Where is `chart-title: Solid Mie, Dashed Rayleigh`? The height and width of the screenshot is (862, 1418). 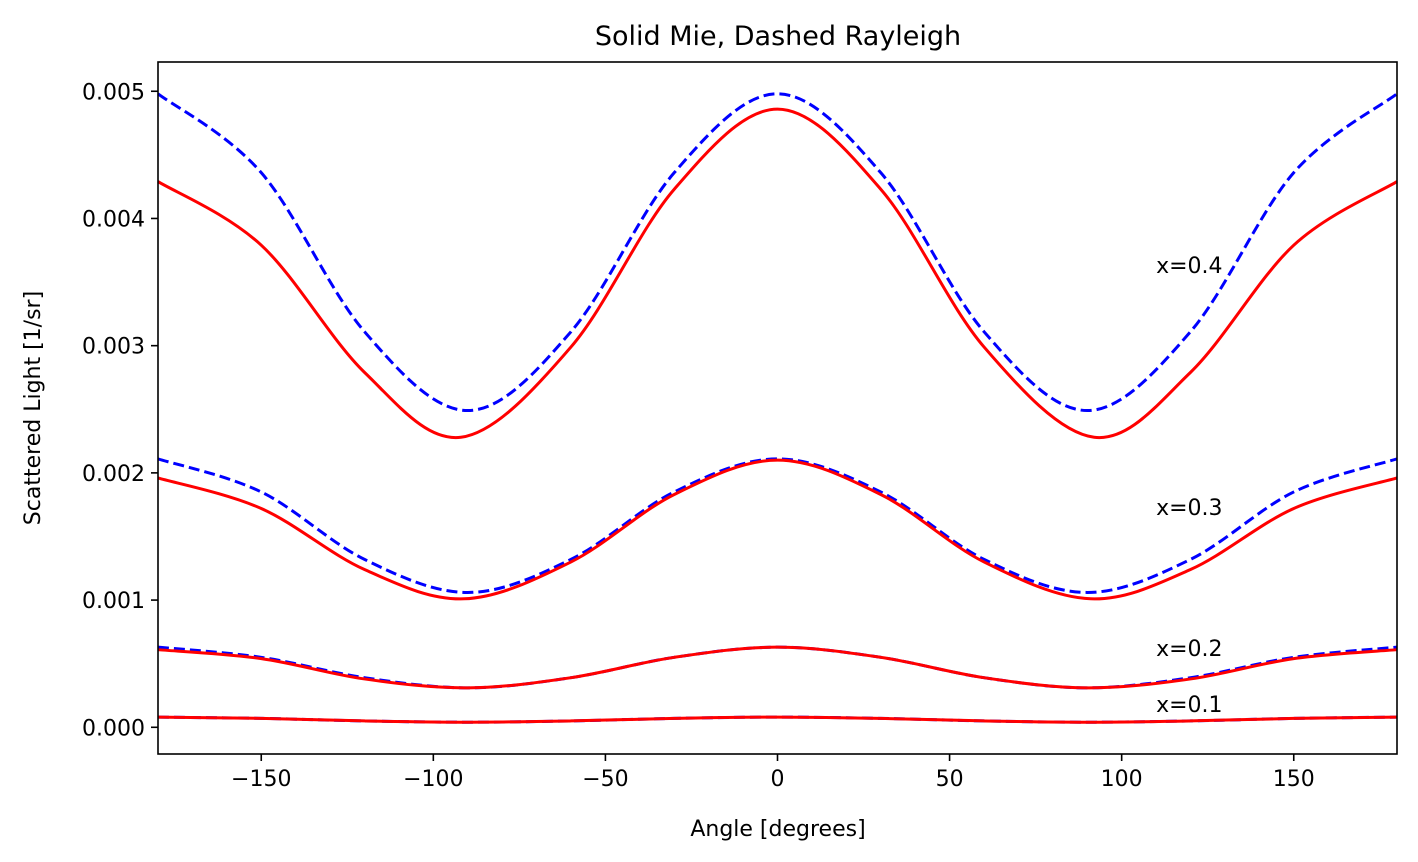 chart-title: Solid Mie, Dashed Rayleigh is located at coordinates (778, 36).